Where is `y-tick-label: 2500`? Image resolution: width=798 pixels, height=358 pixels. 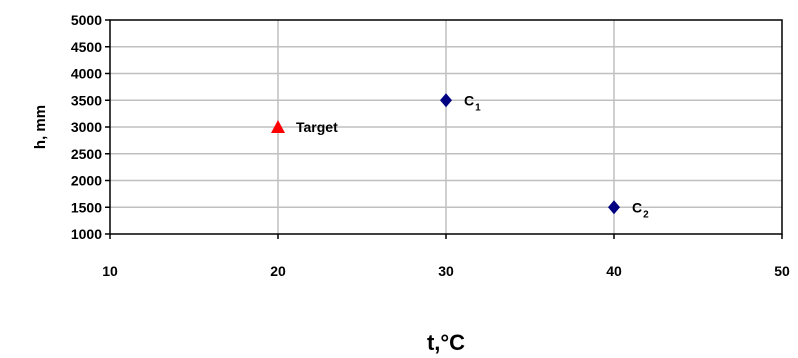 y-tick-label: 2500 is located at coordinates (86, 154).